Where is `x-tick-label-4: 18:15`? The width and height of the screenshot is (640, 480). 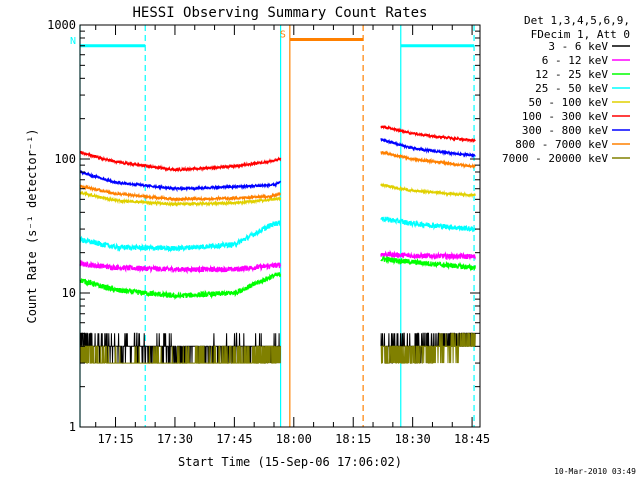 x-tick-label-4: 18:15 is located at coordinates (353, 439).